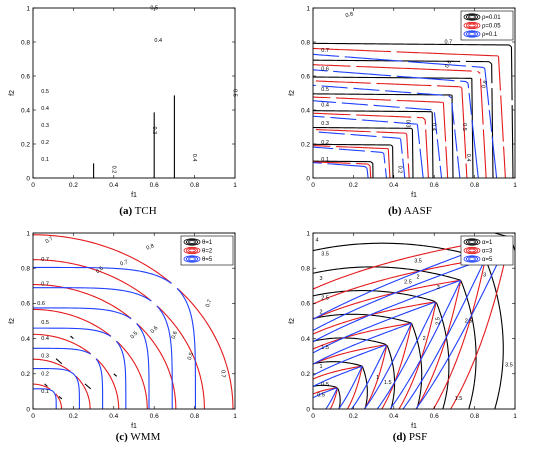 This screenshot has width=550, height=450. Describe the element at coordinates (45, 160) in the screenshot. I see `contour-label: 0.1` at that location.